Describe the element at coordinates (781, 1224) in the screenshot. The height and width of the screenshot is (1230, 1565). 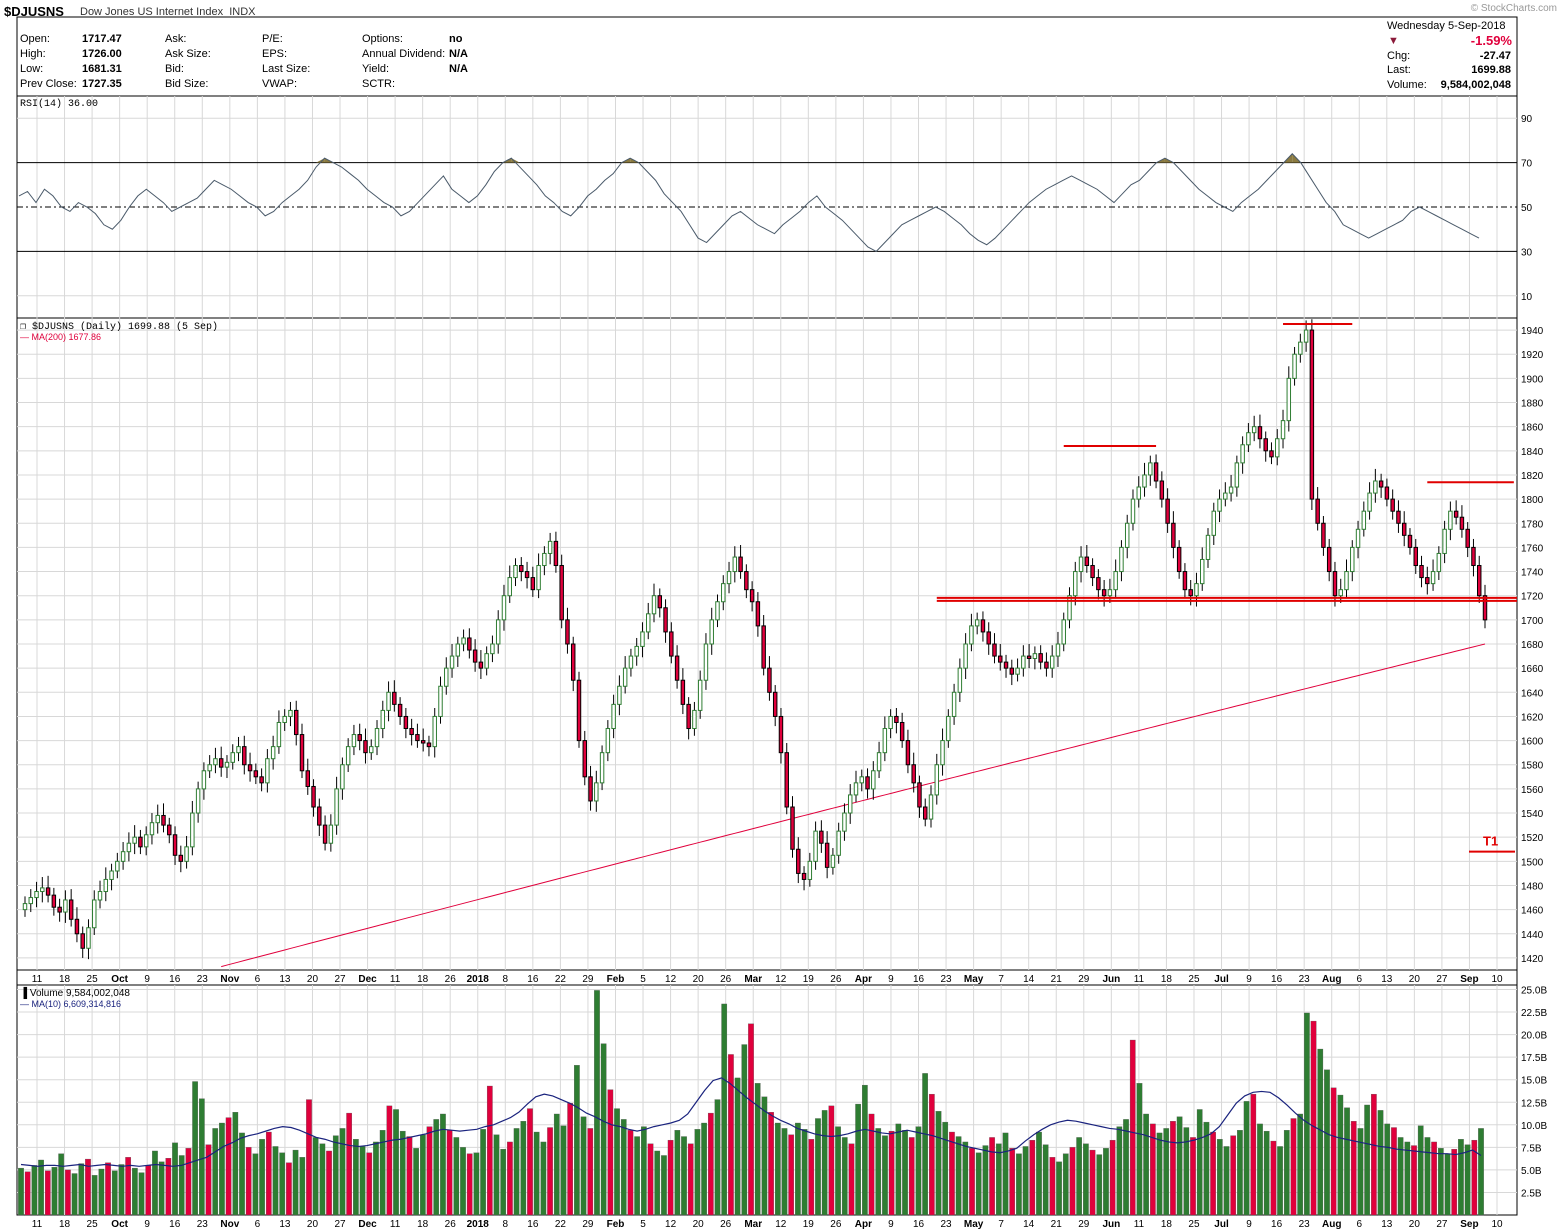
I see `x-tick-label: 12` at that location.